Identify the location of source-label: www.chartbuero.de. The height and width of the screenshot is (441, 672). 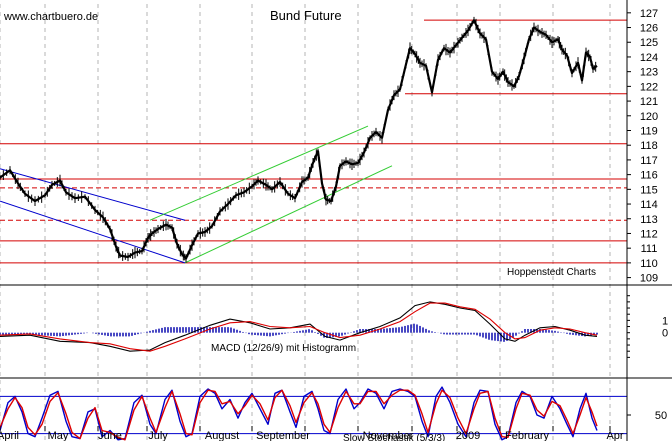
(50, 17).